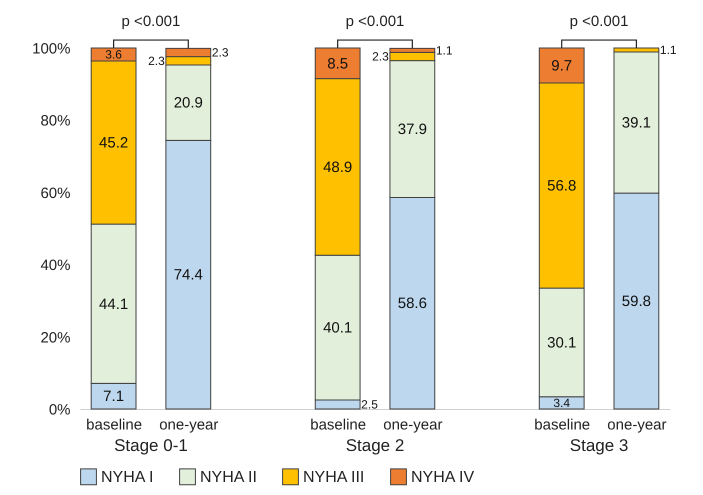  I want to click on data-label: 74.4, so click(188, 275).